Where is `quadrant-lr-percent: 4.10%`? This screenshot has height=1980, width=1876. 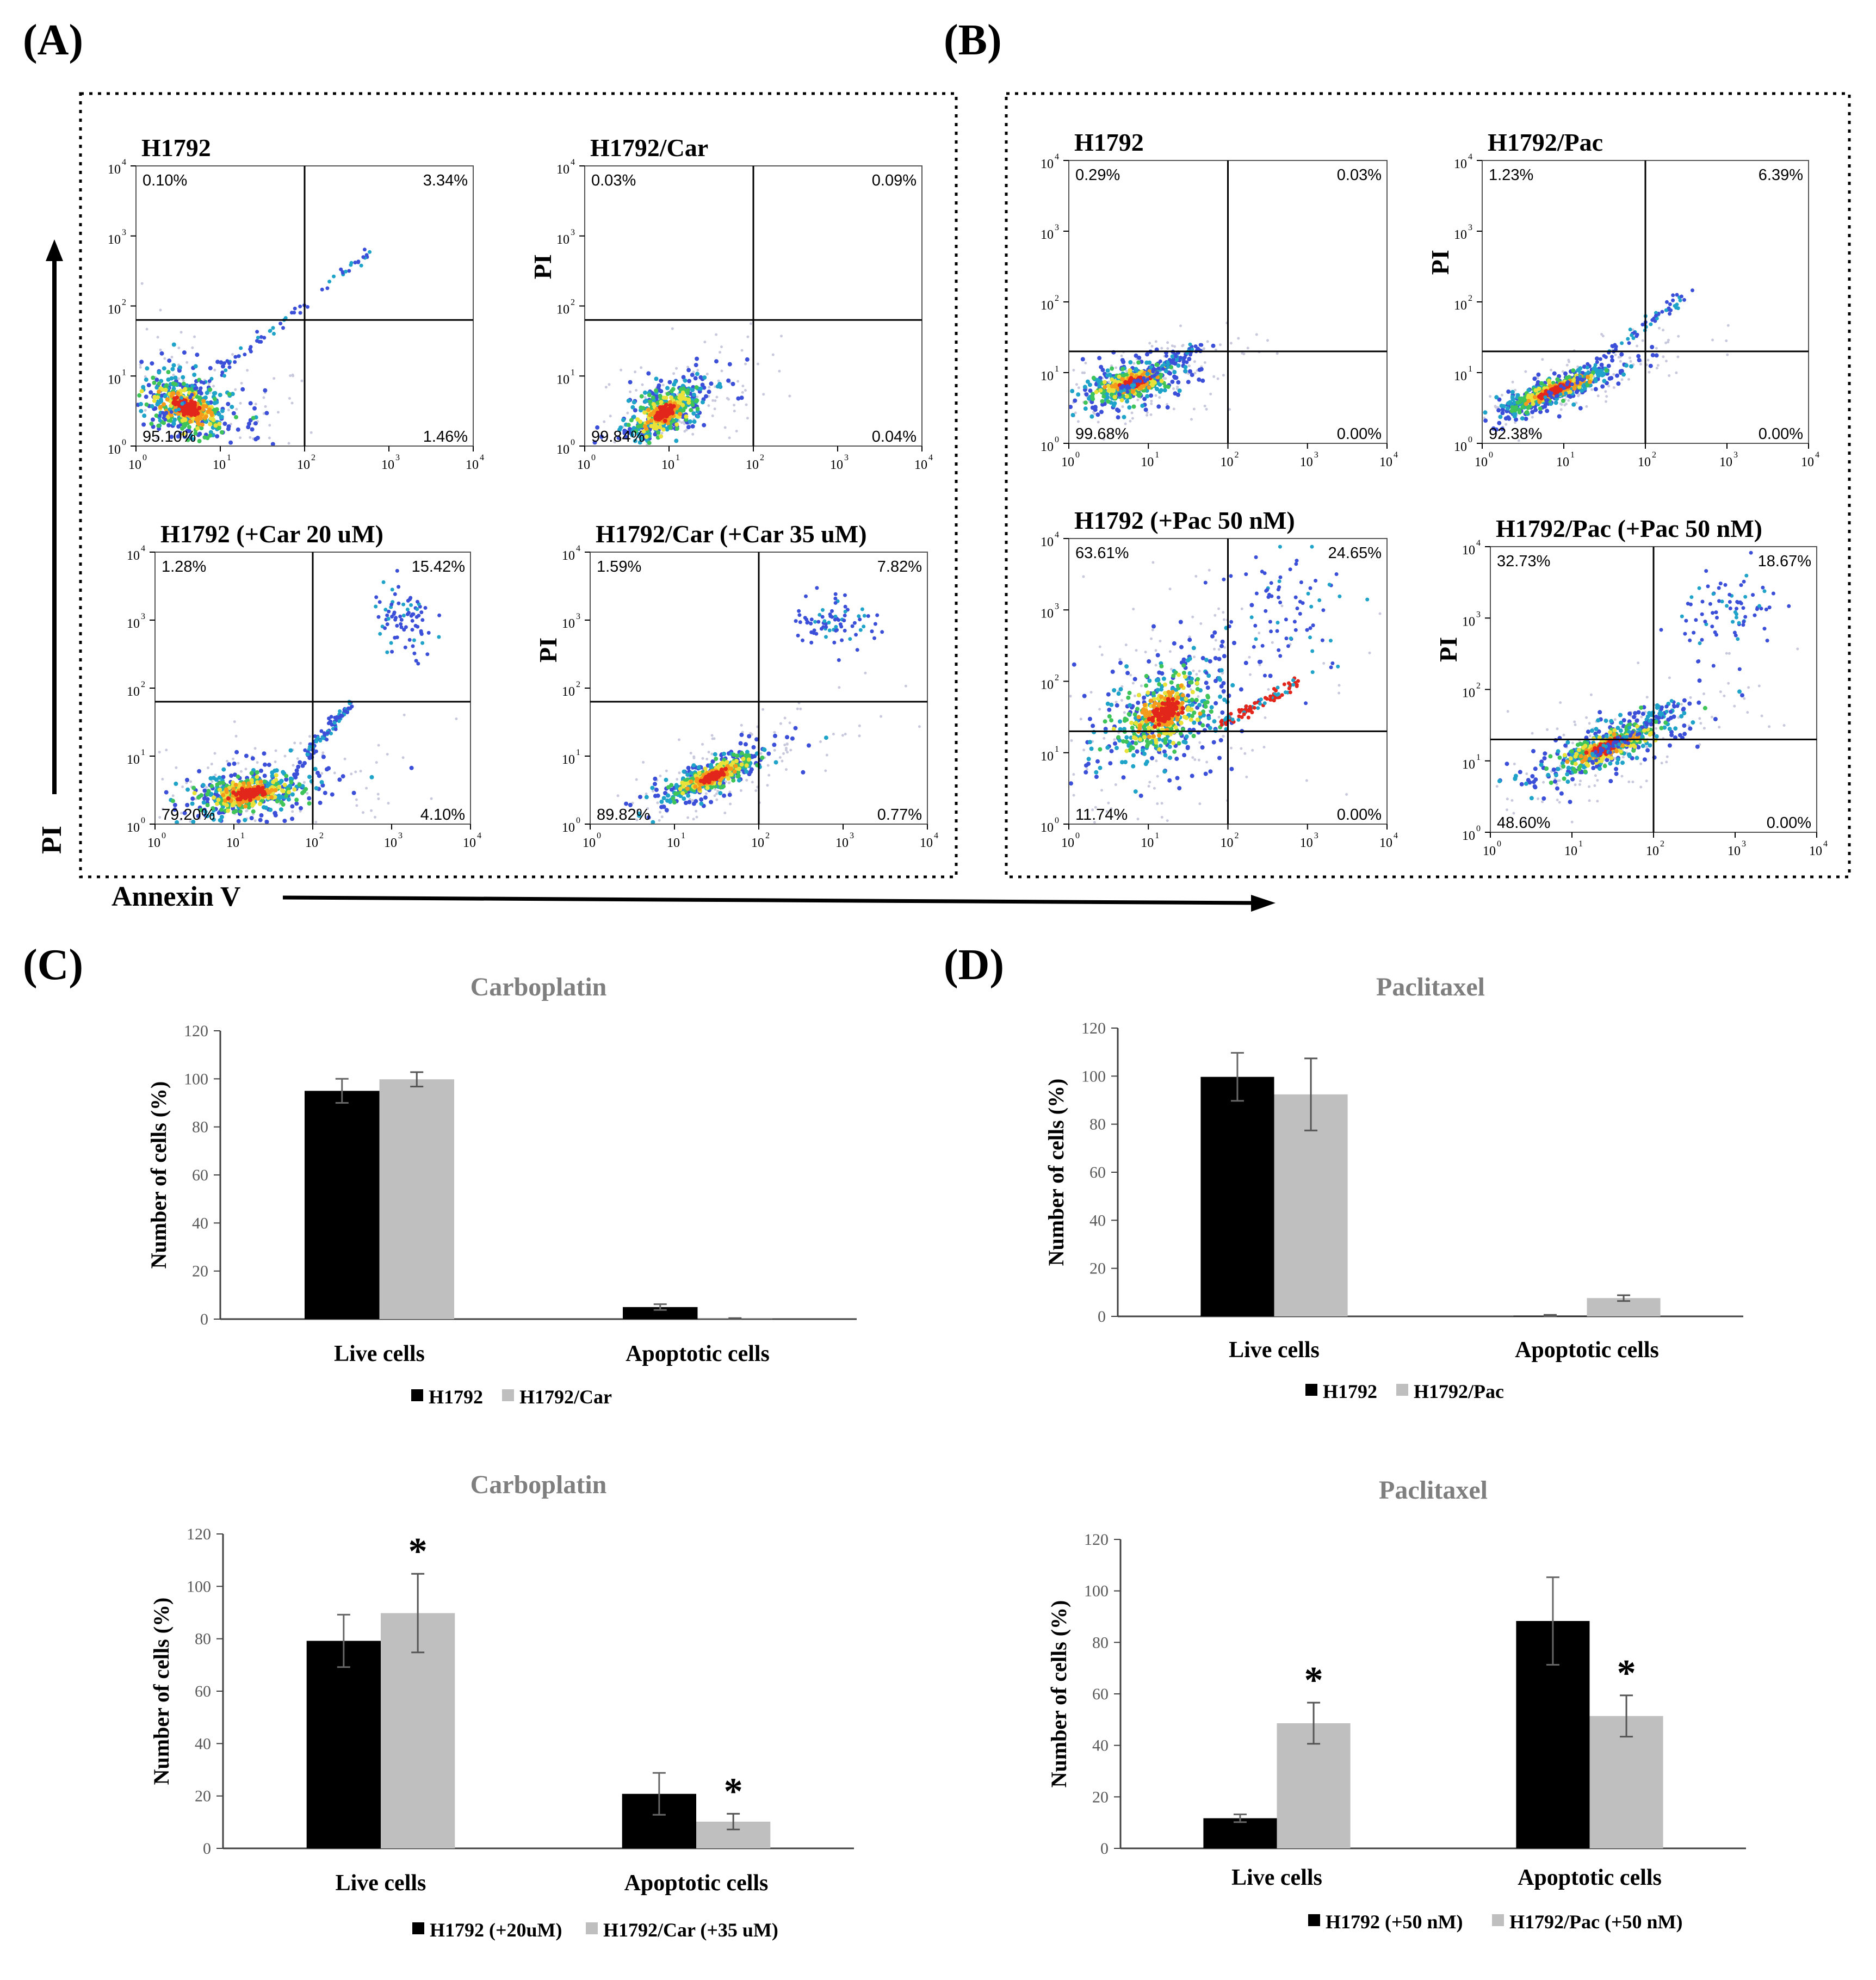 quadrant-lr-percent: 4.10% is located at coordinates (442, 815).